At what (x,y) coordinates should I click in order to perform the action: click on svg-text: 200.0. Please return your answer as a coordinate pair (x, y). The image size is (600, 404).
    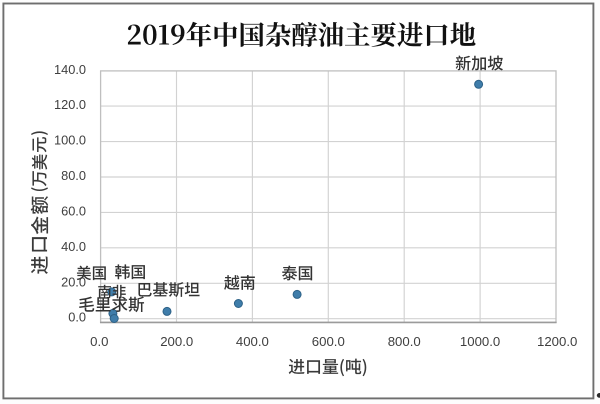
    Looking at the image, I should click on (176, 341).